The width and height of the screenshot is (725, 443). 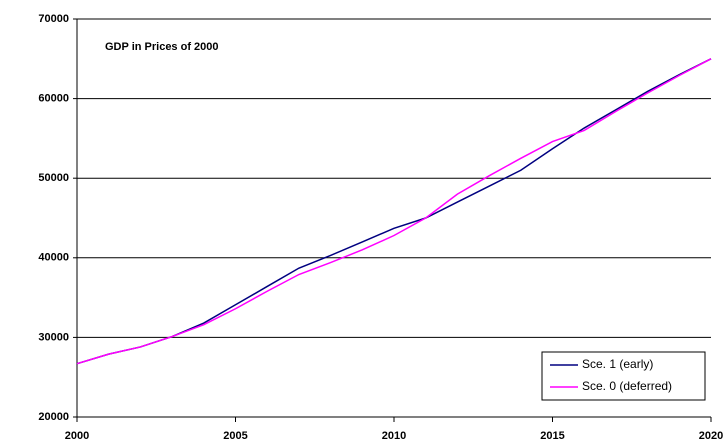 What do you see at coordinates (53, 19) in the screenshot?
I see `y-tick-label: 70000` at bounding box center [53, 19].